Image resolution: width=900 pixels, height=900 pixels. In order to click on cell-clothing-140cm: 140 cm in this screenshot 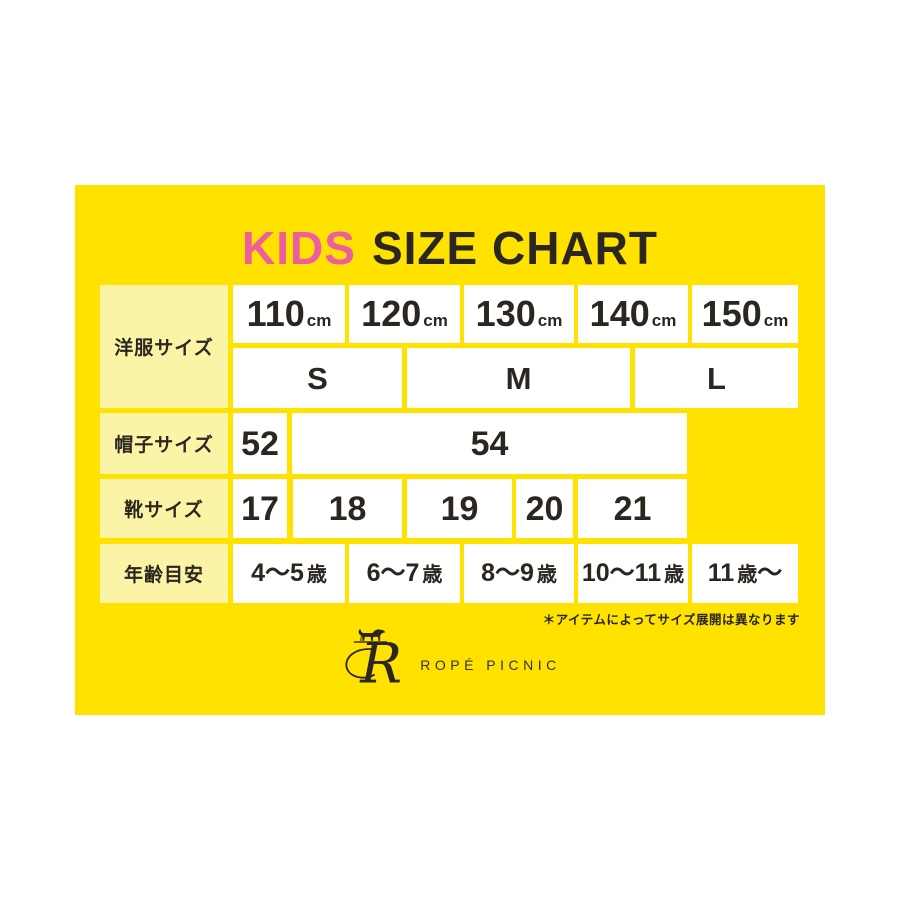, I will do `click(633, 314)`.